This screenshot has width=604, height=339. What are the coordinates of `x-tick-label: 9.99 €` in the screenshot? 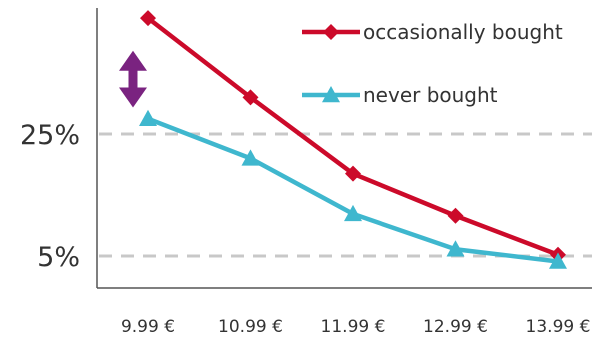 It's located at (148, 327).